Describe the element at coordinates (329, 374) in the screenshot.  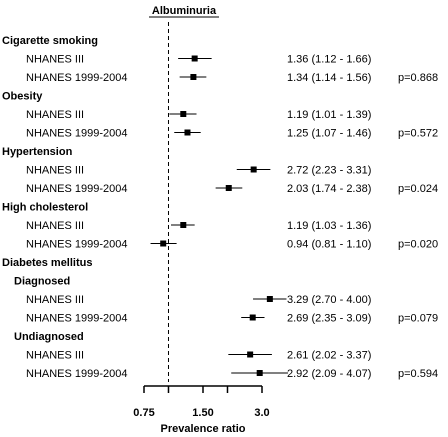
I see `estimate-ci-text: 2.92 (2.09 - 4.07)` at that location.